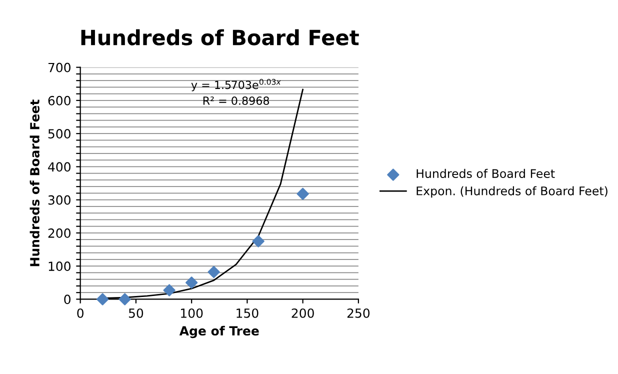 This screenshot has width=618, height=374. Describe the element at coordinates (35, 183) in the screenshot. I see `y-axis-title: Hundreds of Board Feet` at that location.